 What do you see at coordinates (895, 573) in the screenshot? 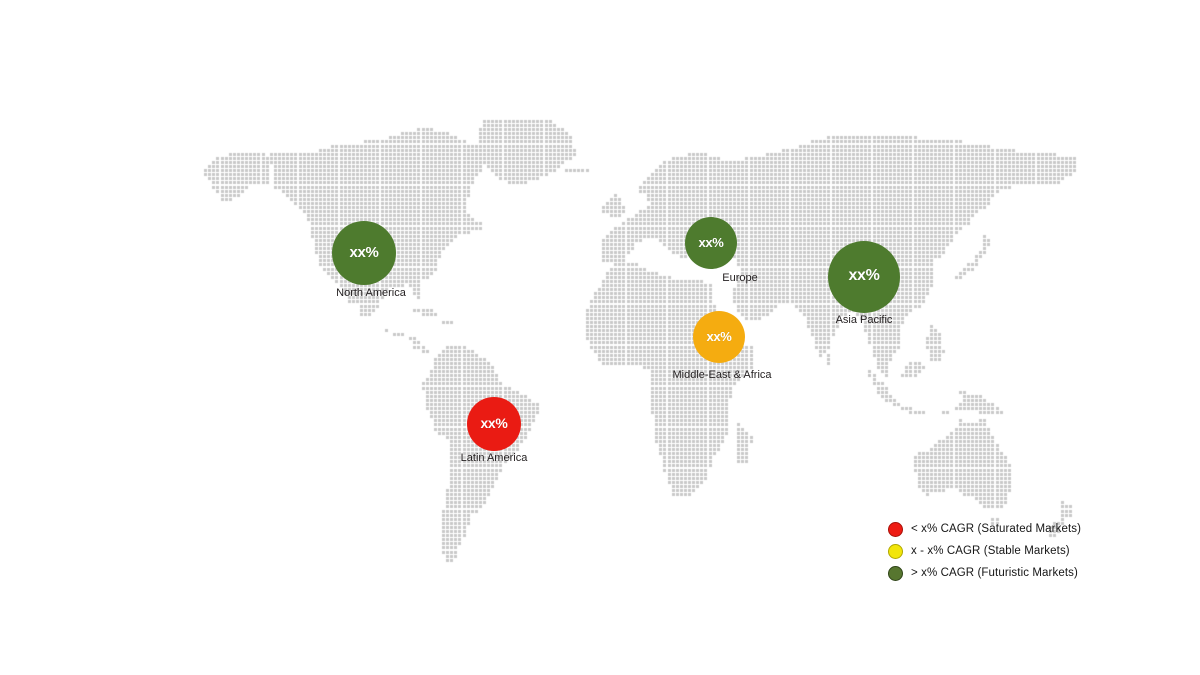
I see `legend-dot-futuristic-icon` at bounding box center [895, 573].